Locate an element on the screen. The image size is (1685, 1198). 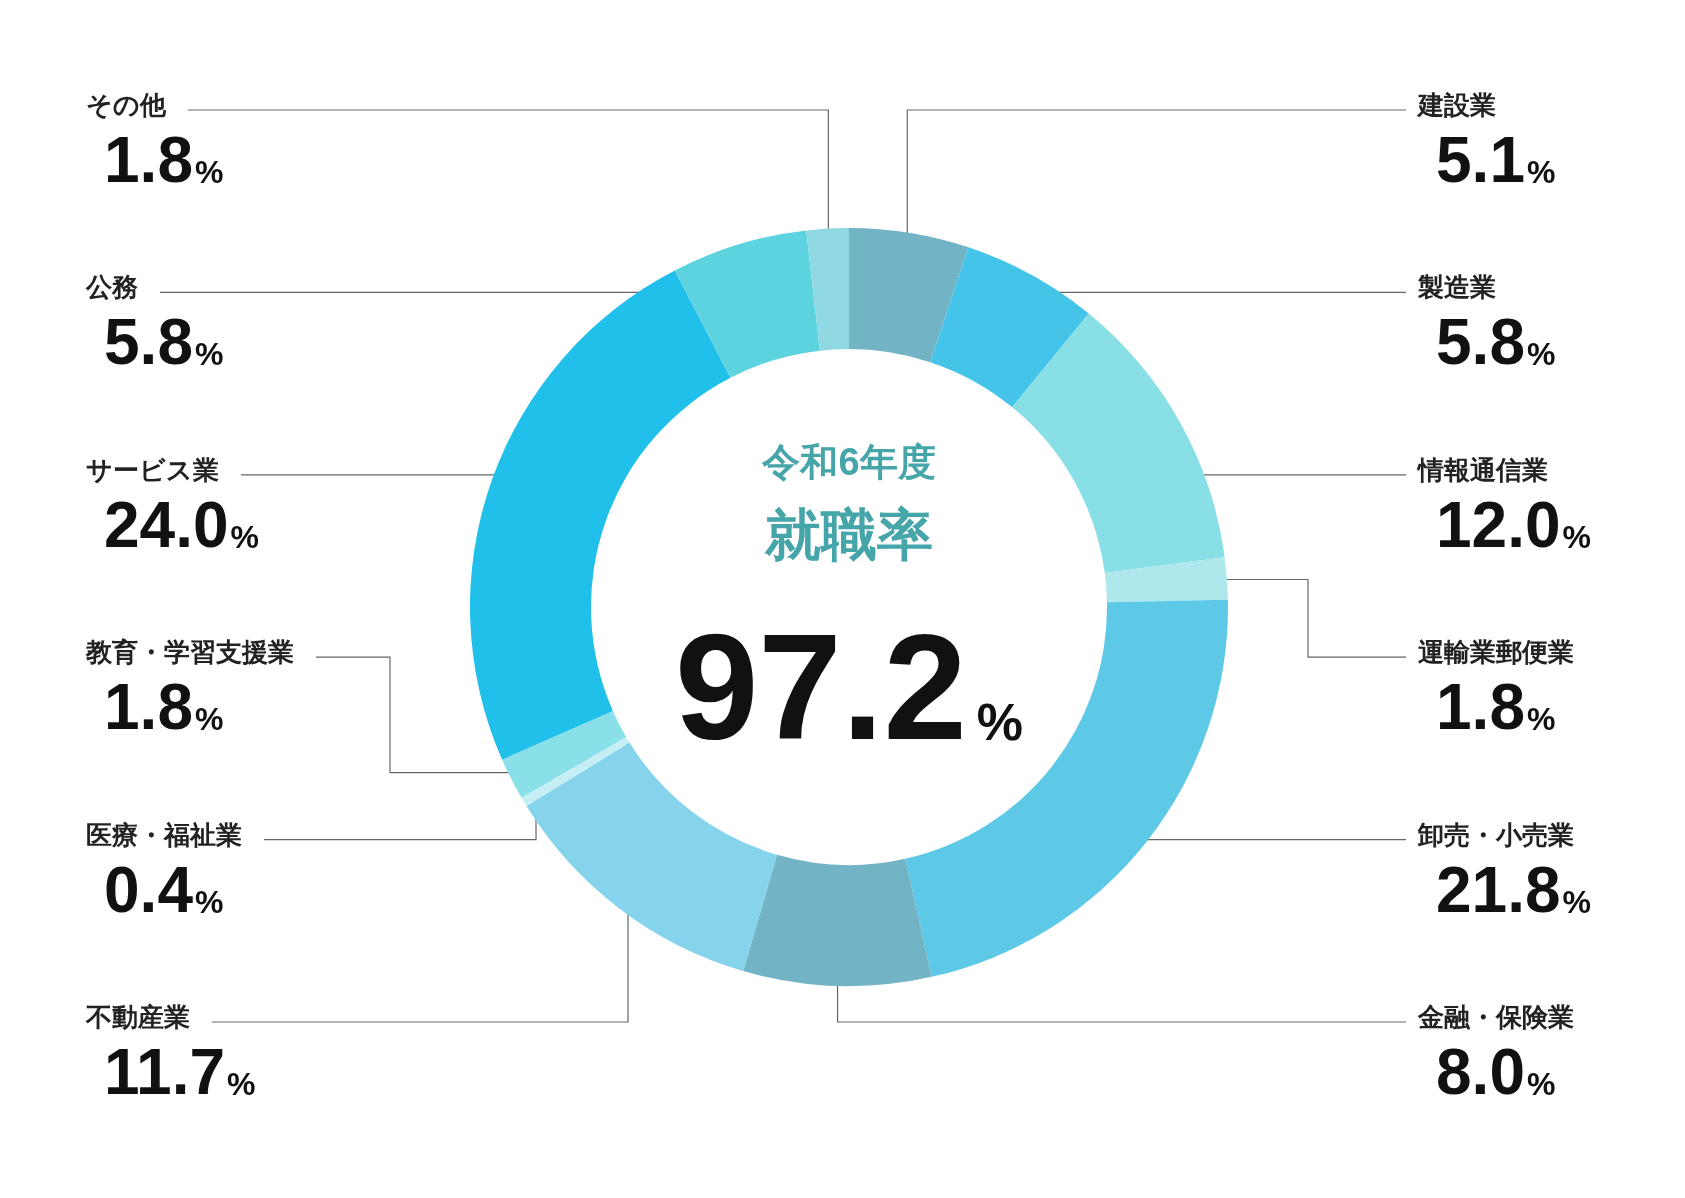
slice-label: 建設業 is located at coordinates (1456, 105).